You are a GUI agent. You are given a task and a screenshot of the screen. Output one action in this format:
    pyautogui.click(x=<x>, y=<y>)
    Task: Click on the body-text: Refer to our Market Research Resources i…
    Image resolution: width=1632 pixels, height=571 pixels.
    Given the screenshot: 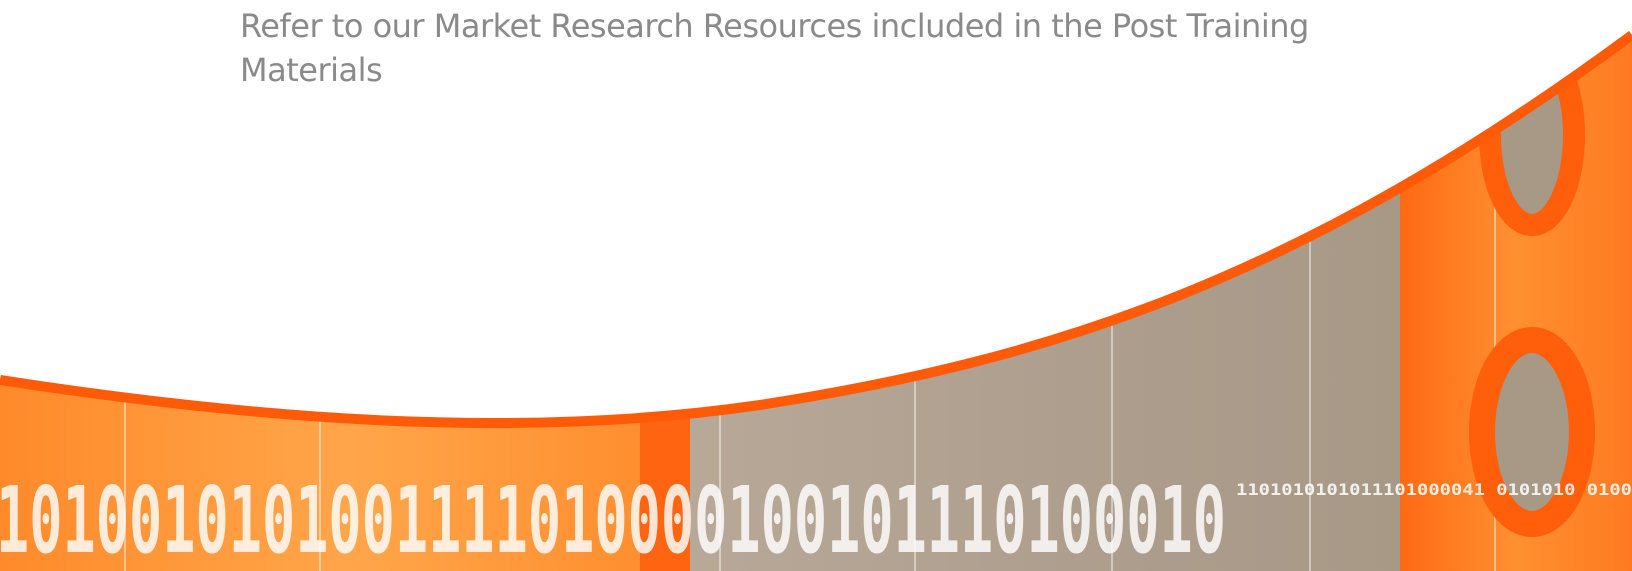 What is the action you would take?
    pyautogui.click(x=774, y=48)
    